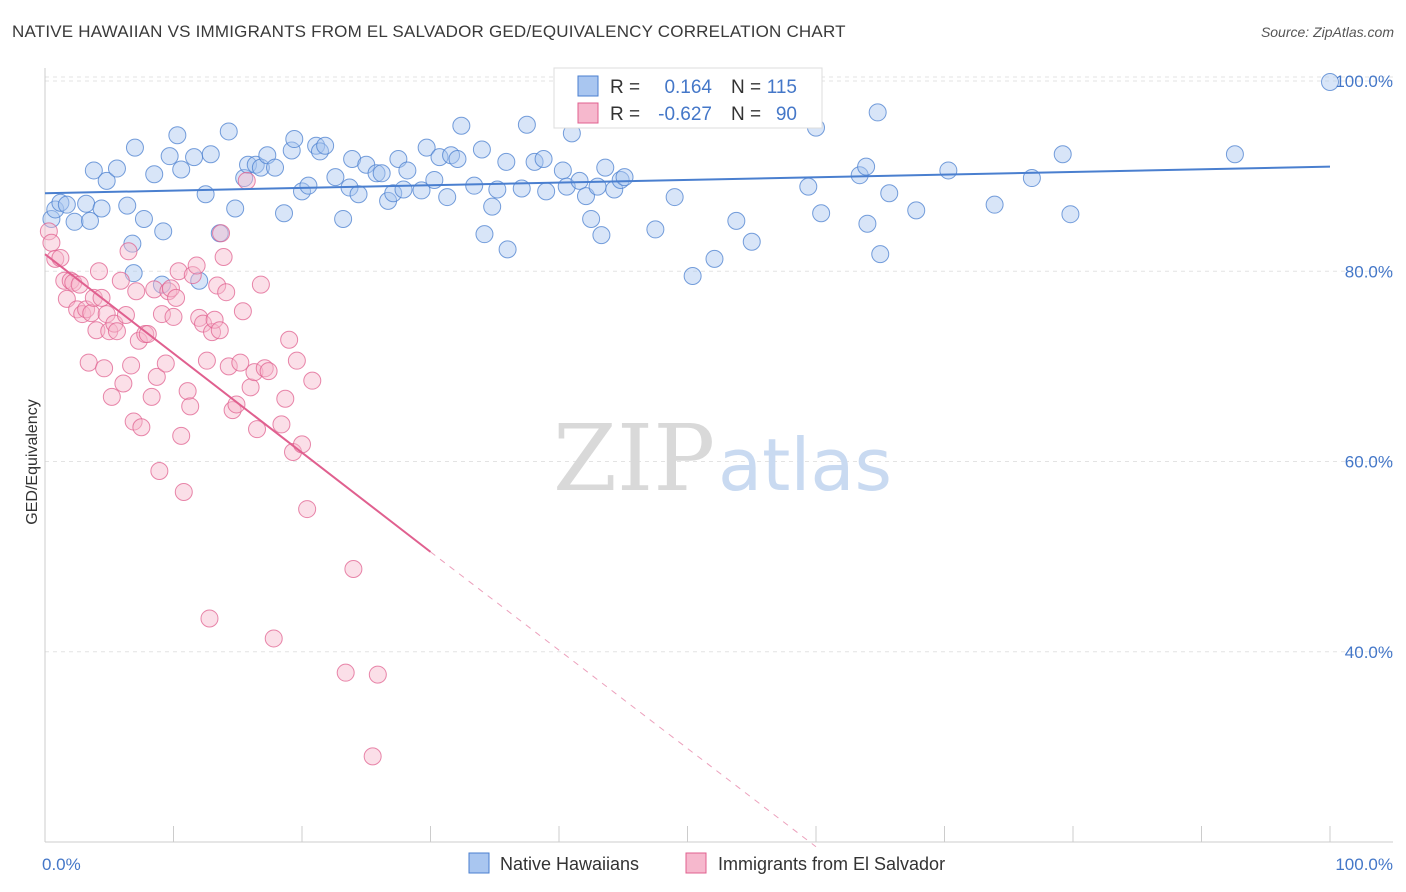 Image resolution: width=1406 pixels, height=892 pixels. What do you see at coordinates (1369, 462) in the screenshot?
I see `y-tick-label-1: 60.0%` at bounding box center [1369, 462].